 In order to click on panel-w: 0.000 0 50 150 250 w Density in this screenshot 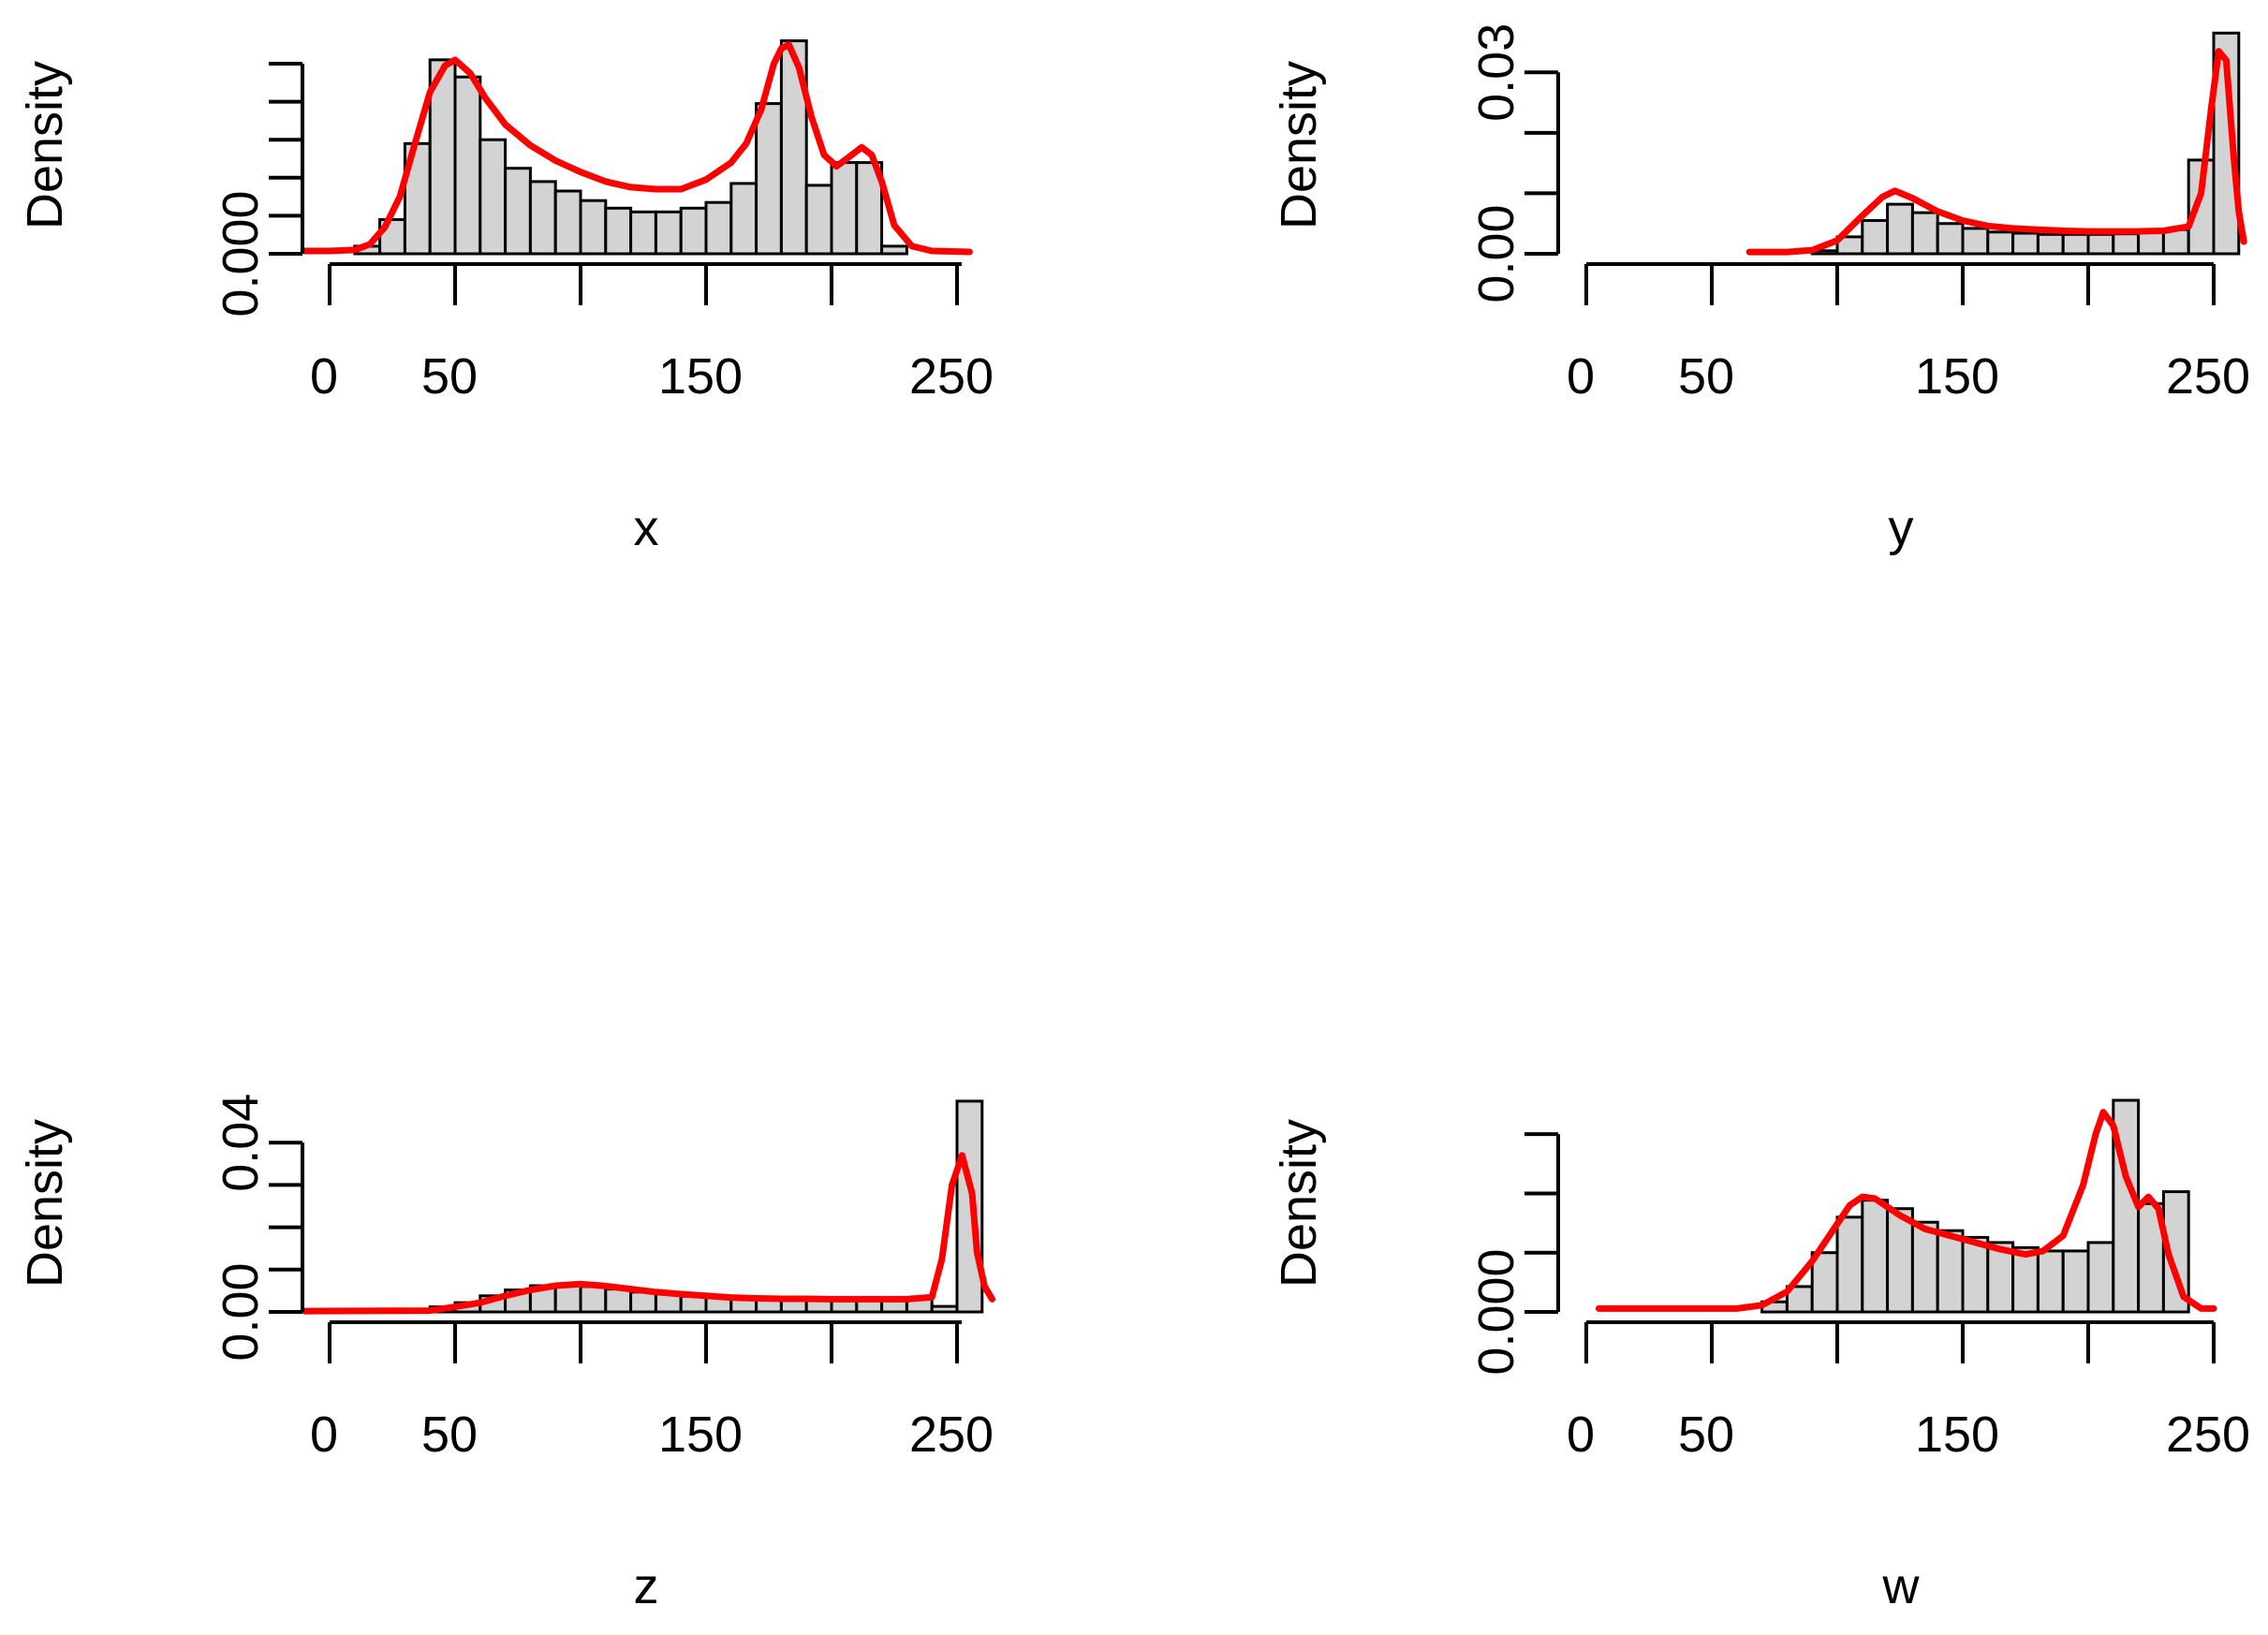, I will do `click(1761, 1356)`.